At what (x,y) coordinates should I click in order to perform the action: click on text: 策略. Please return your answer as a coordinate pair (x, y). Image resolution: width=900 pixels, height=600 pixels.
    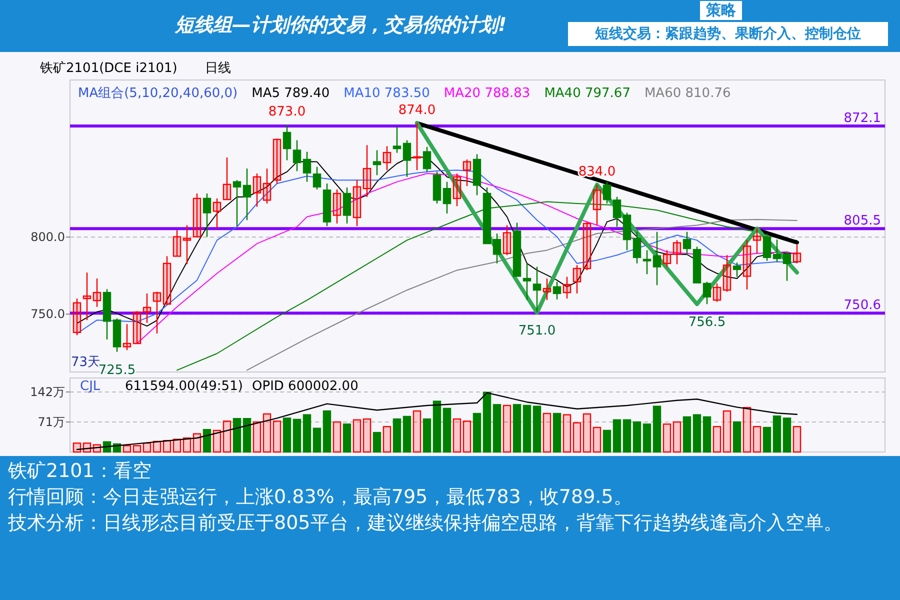
    Looking at the image, I should click on (721, 10).